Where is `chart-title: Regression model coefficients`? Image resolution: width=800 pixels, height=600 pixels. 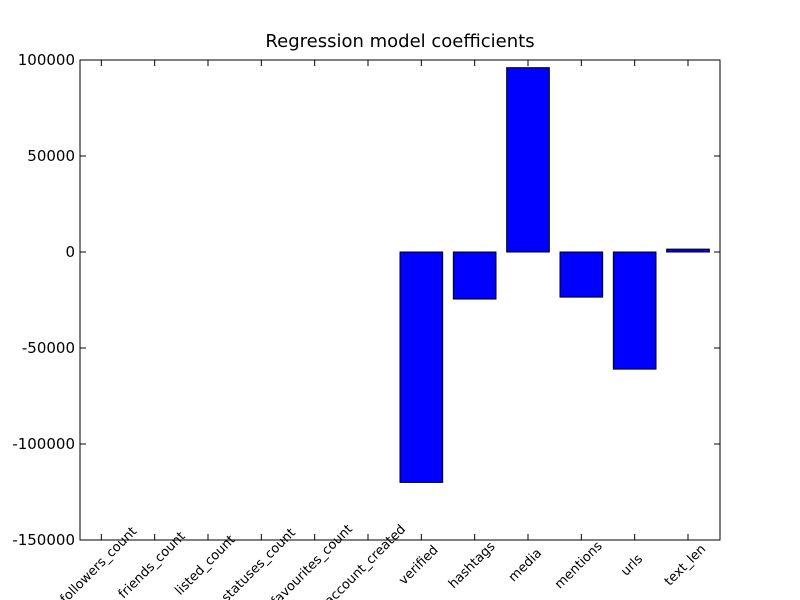
chart-title: Regression model coefficients is located at coordinates (399, 41).